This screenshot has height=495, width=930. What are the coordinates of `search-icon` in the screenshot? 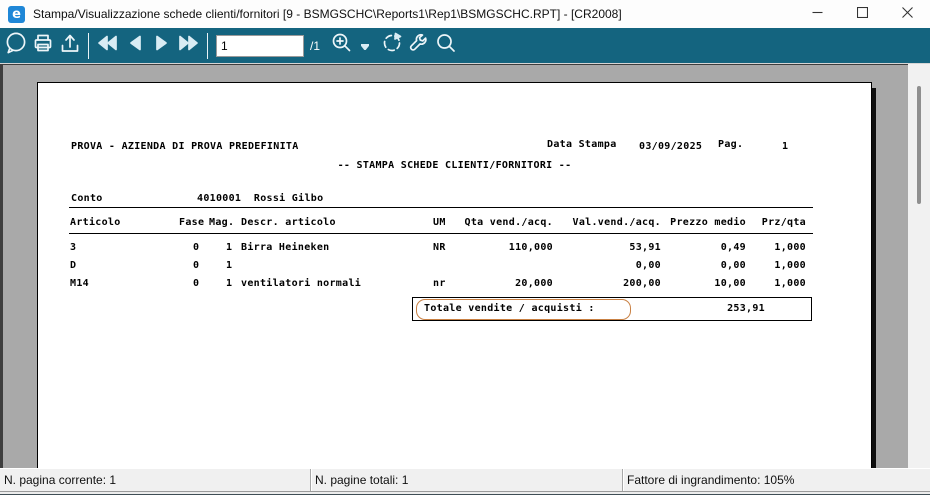 It's located at (446, 45).